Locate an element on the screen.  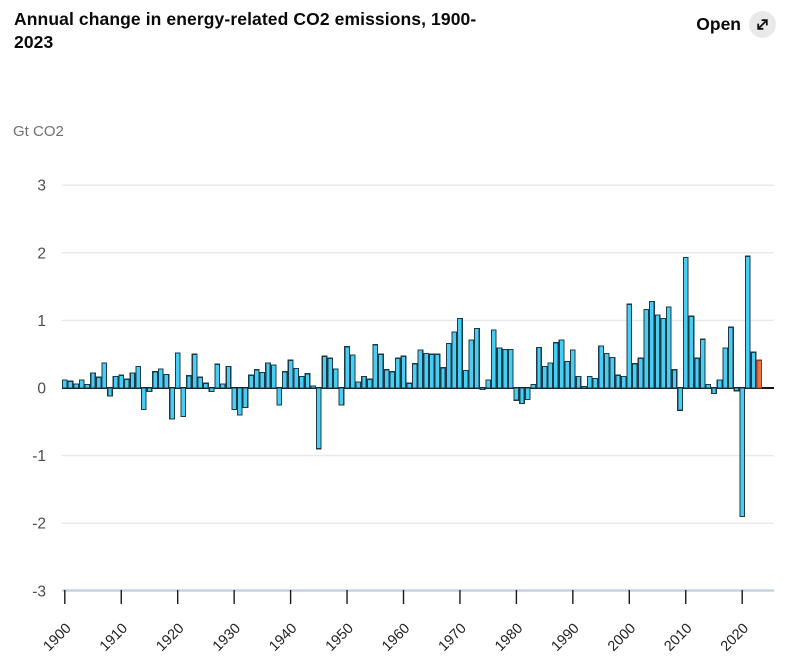
bar-1938 is located at coordinates (279, 396).